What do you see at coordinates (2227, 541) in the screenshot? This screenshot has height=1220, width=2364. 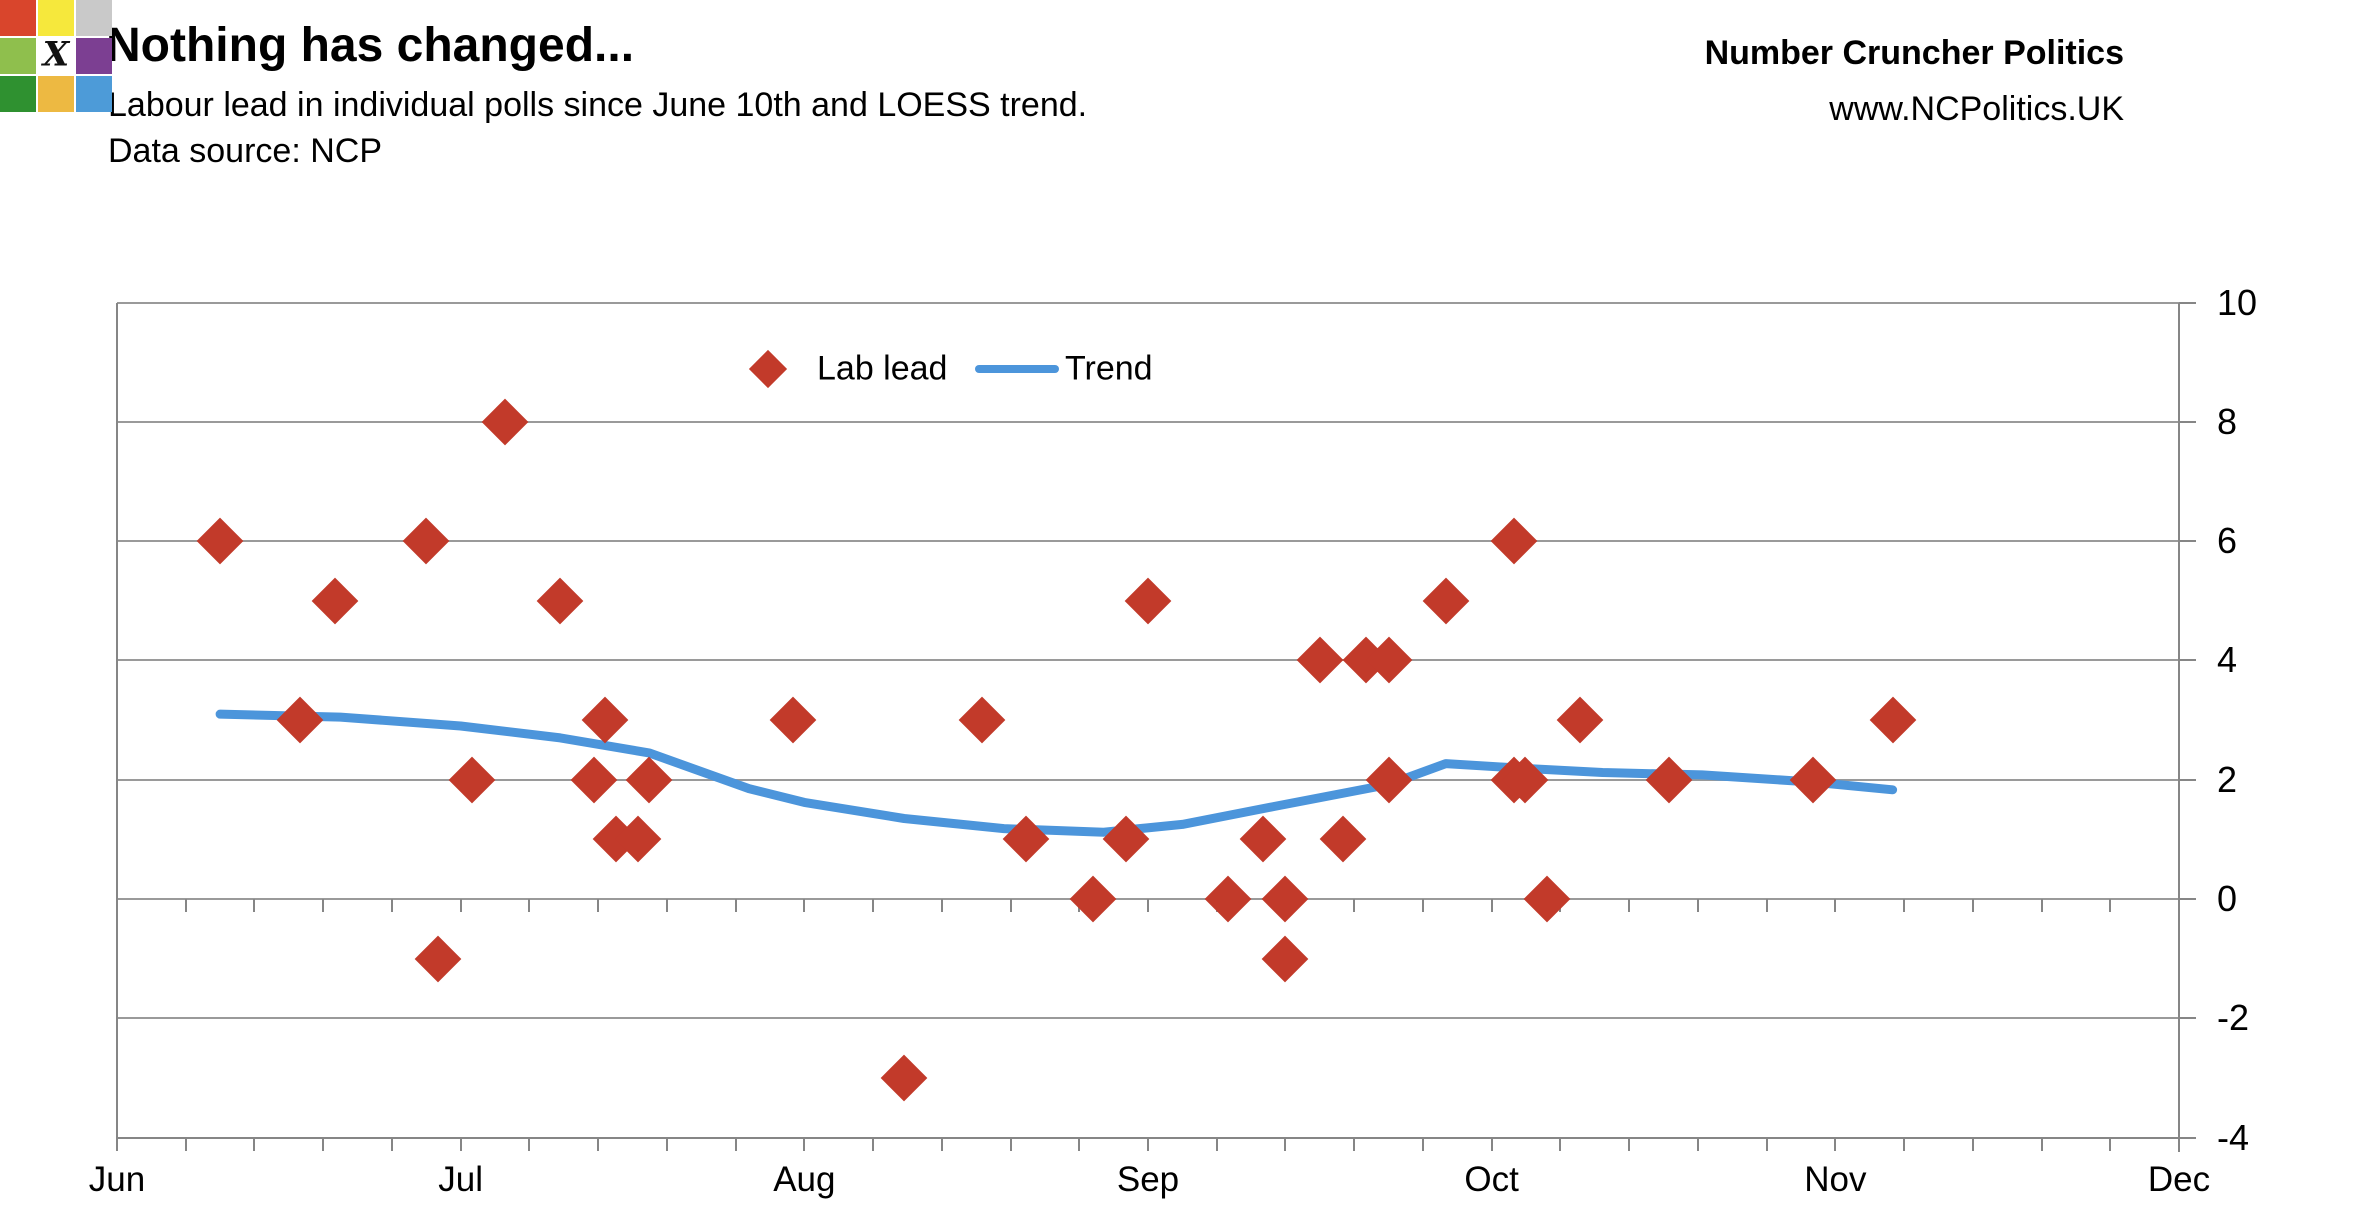 I see `y-axis-label: 6` at bounding box center [2227, 541].